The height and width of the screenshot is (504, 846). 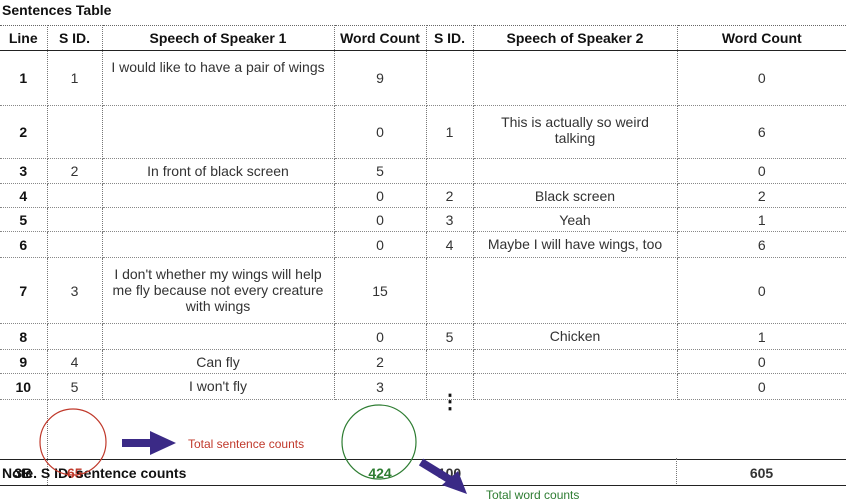 I want to click on word-count-1-cell: 2, so click(x=380, y=361).